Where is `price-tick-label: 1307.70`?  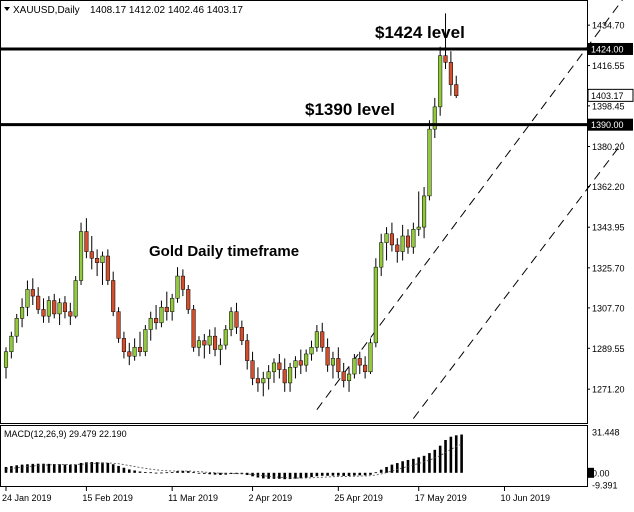 price-tick-label: 1307.70 is located at coordinates (608, 308).